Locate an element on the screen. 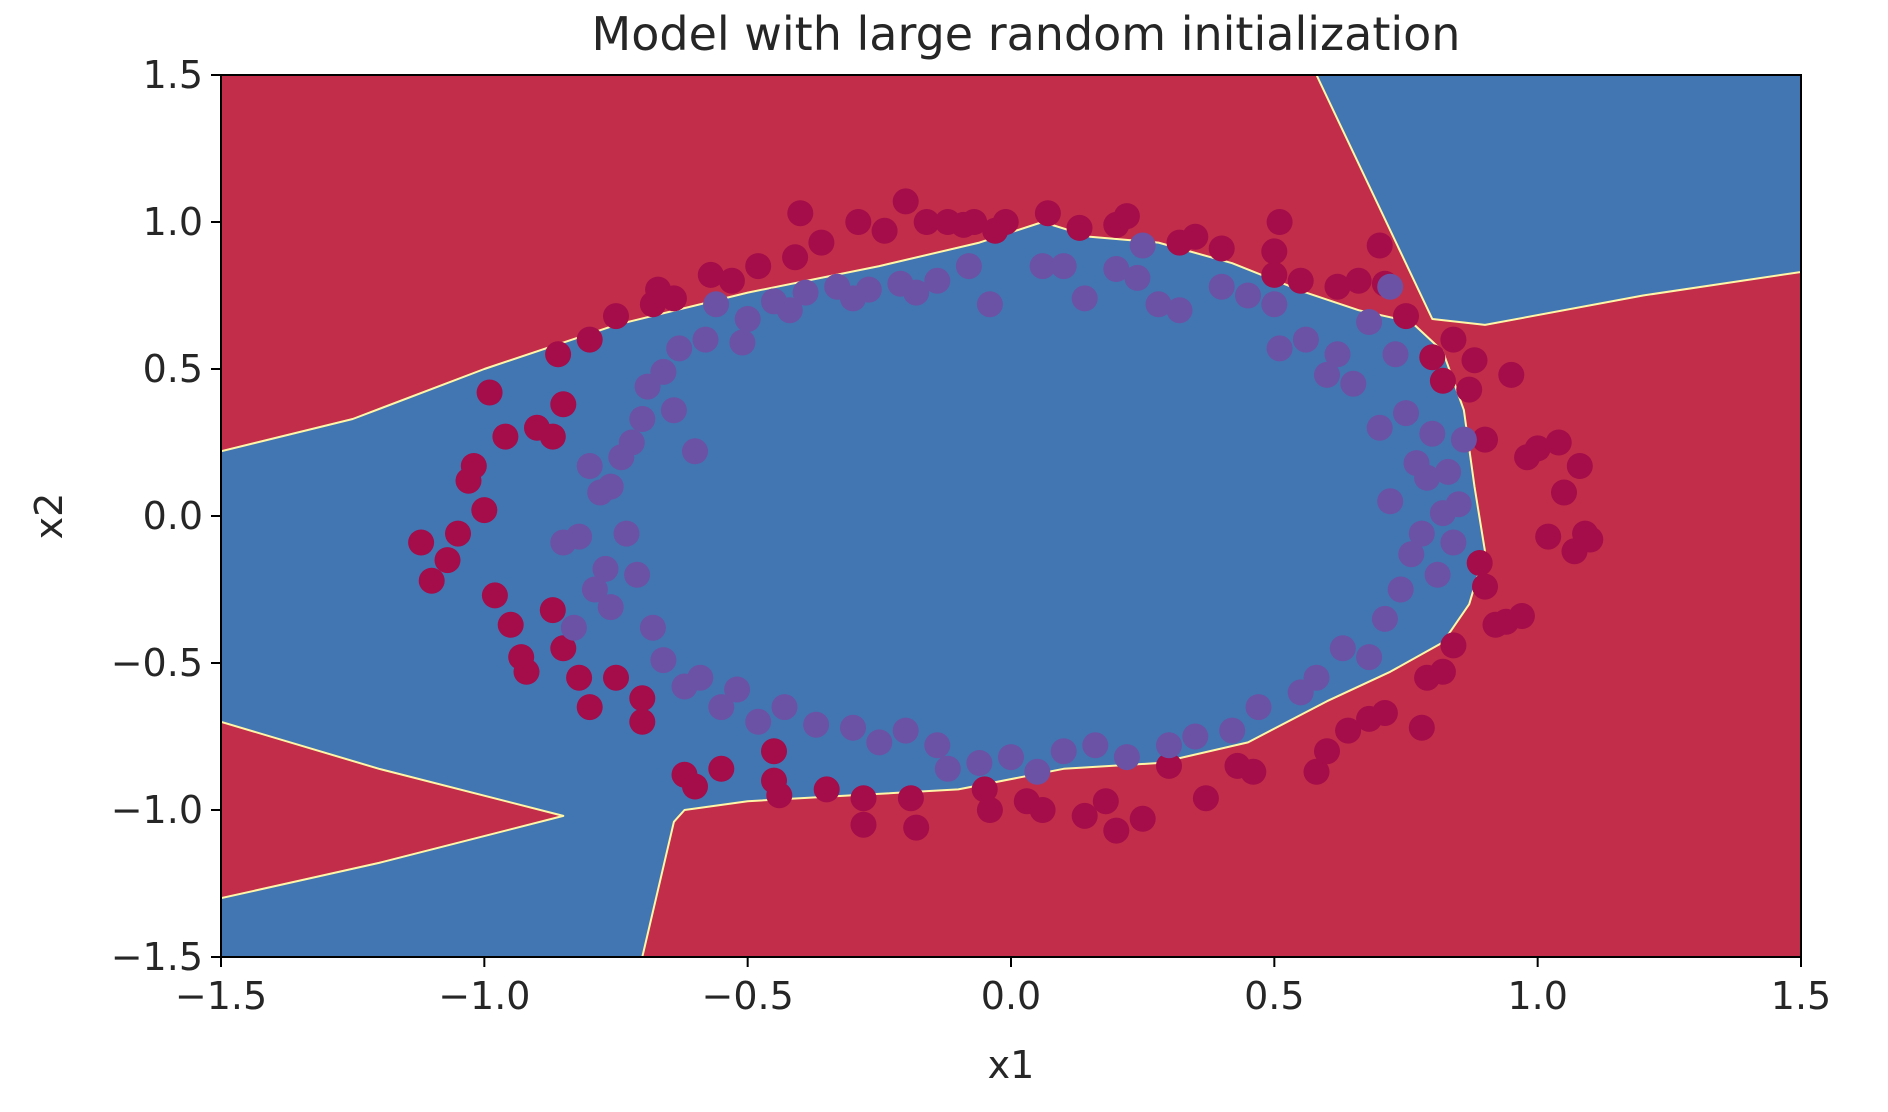  y-tick-label: 1.5 is located at coordinates (173, 75).